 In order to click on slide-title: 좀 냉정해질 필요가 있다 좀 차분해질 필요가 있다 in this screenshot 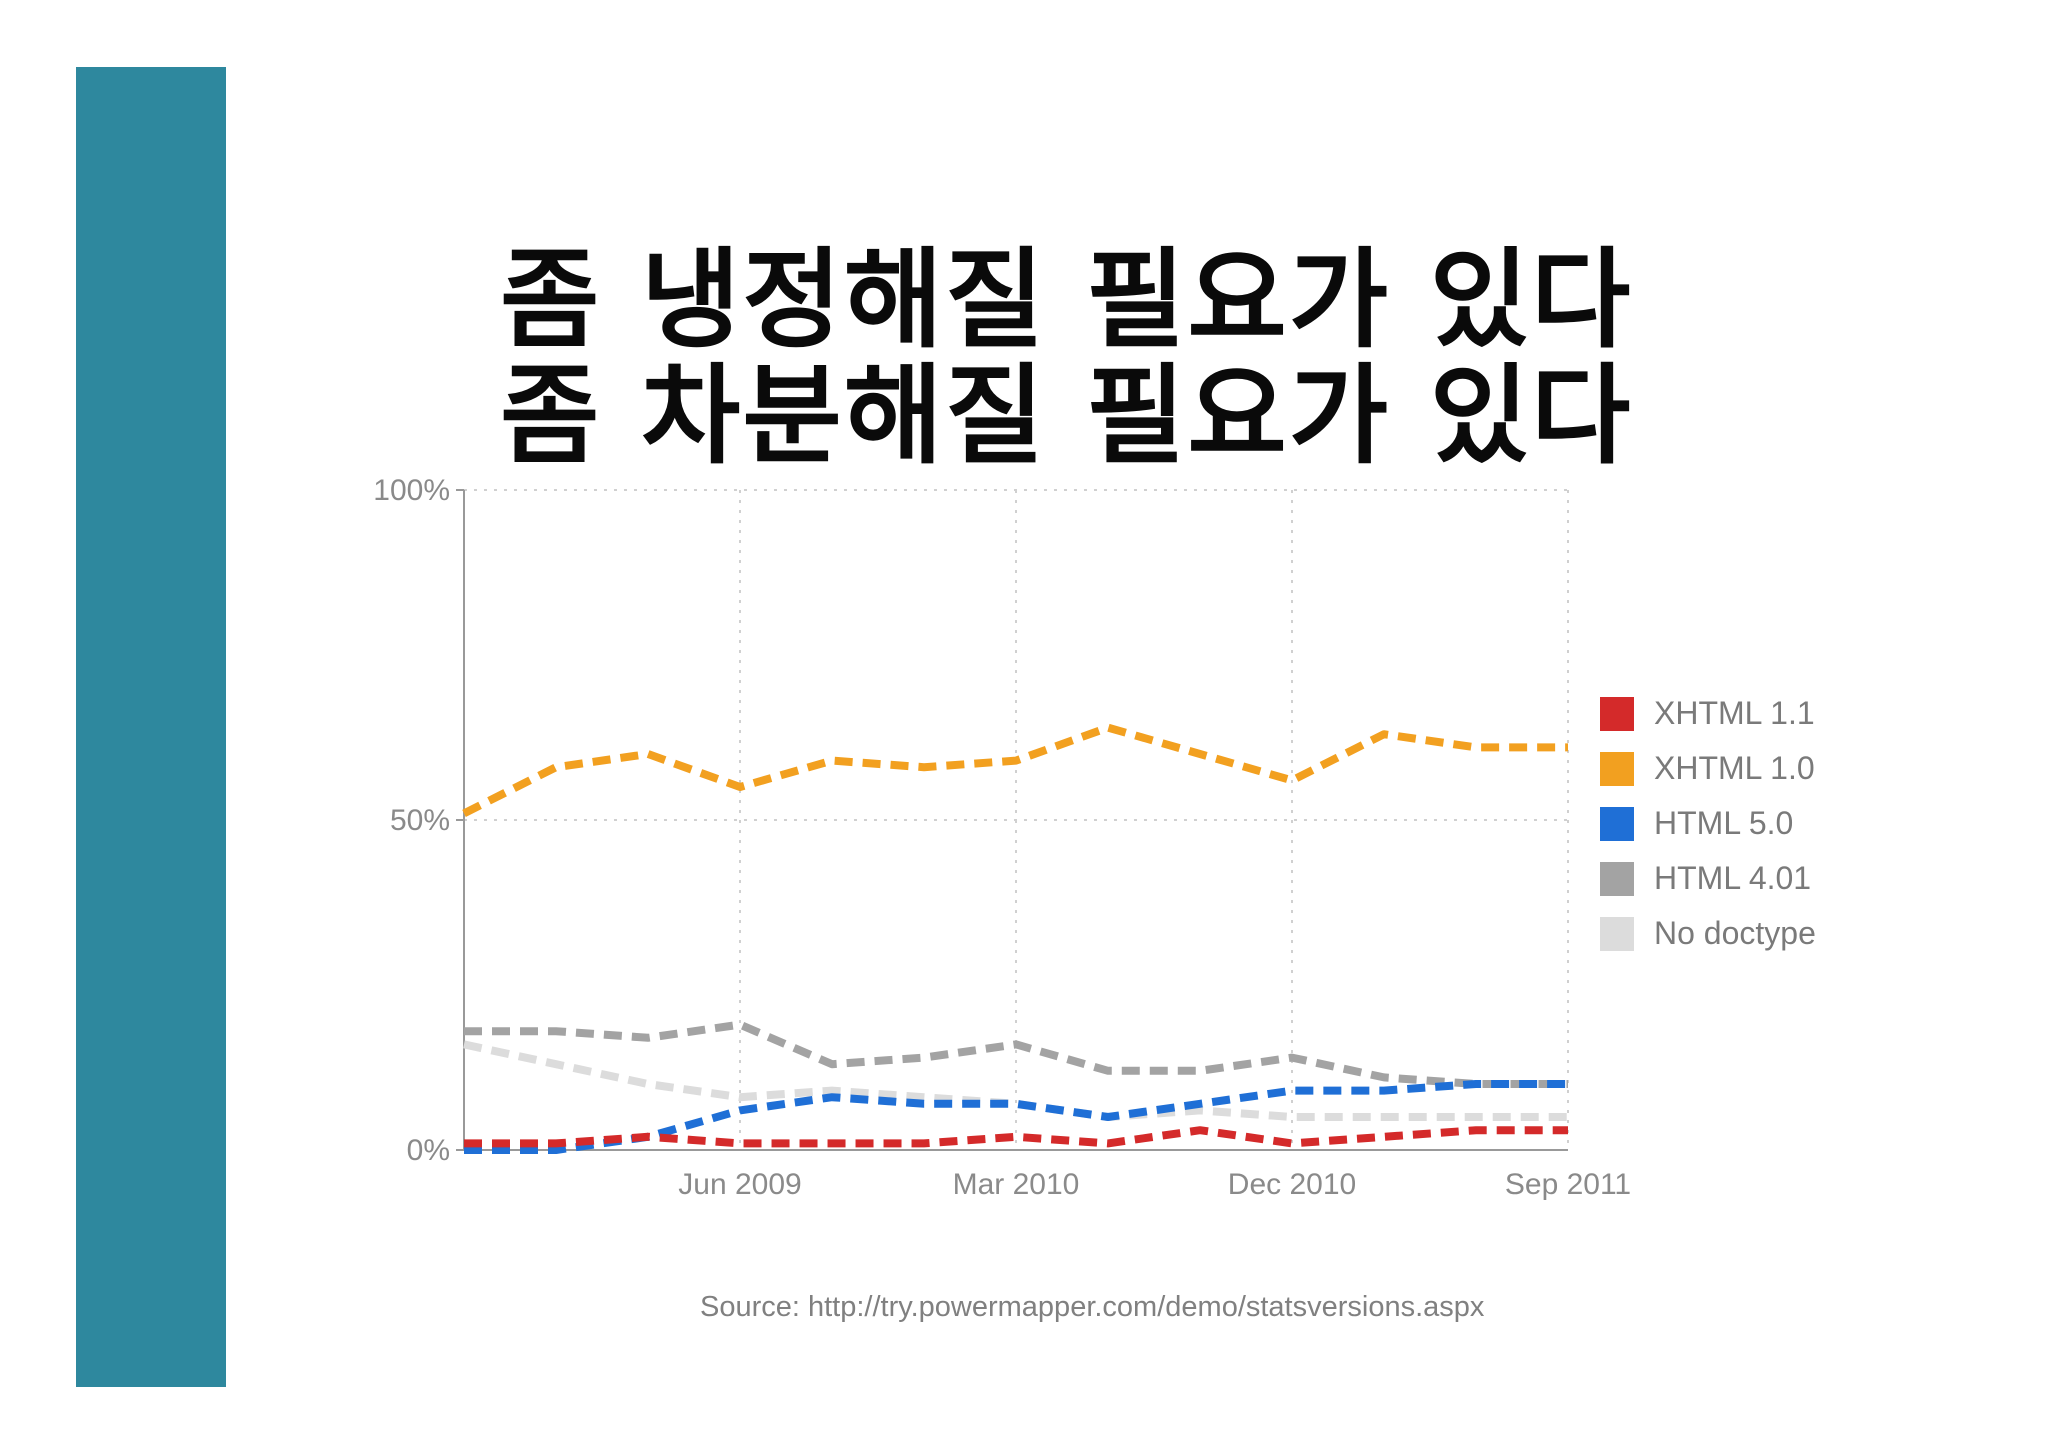, I will do `click(1100, 359)`.